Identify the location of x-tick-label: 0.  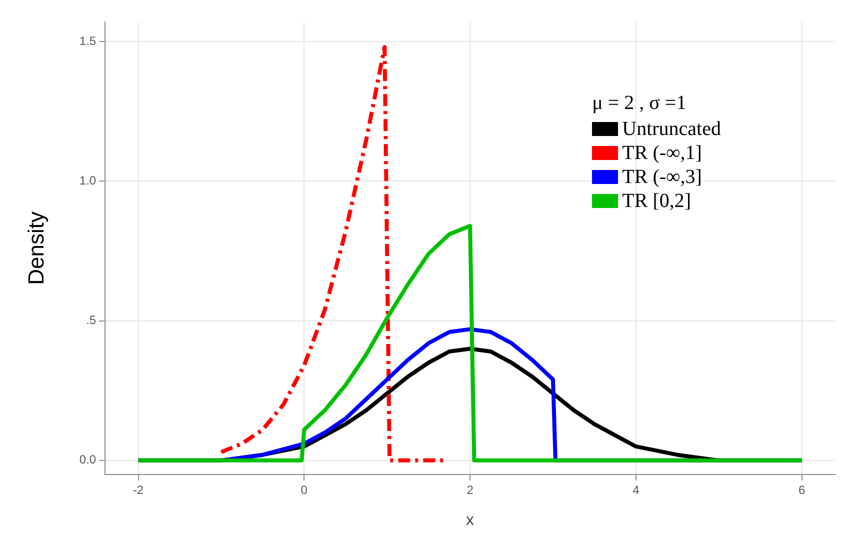
(304, 489).